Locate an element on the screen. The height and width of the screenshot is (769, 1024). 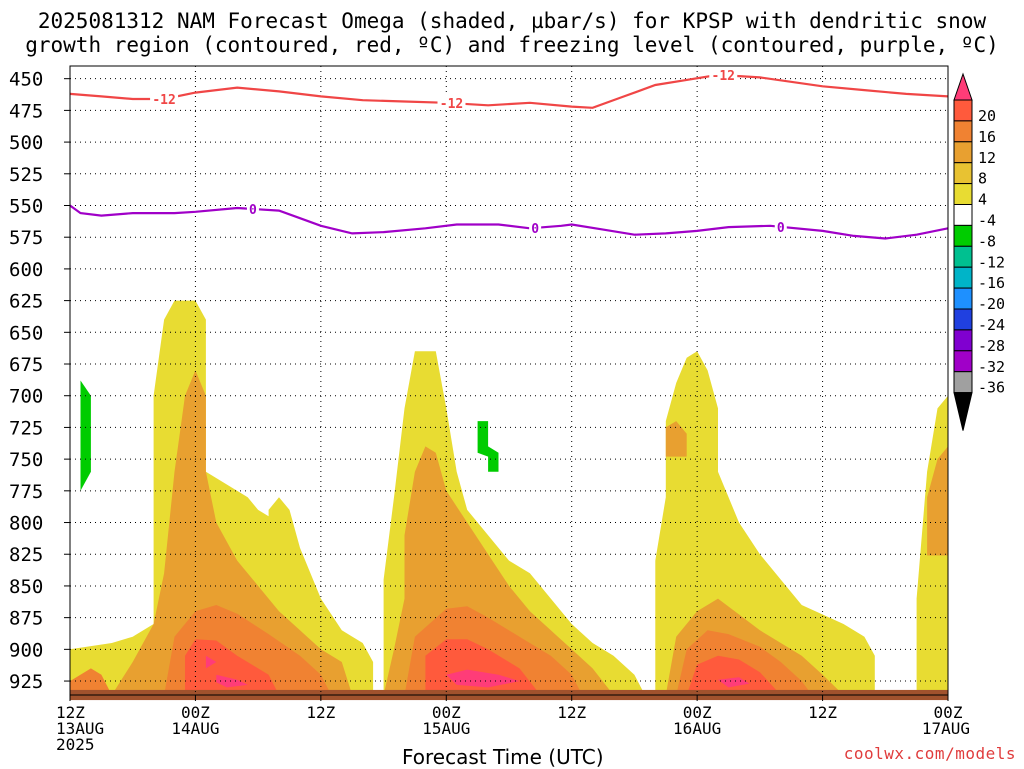
x-tick-label-36-1: 15AUG is located at coordinates (446, 728).